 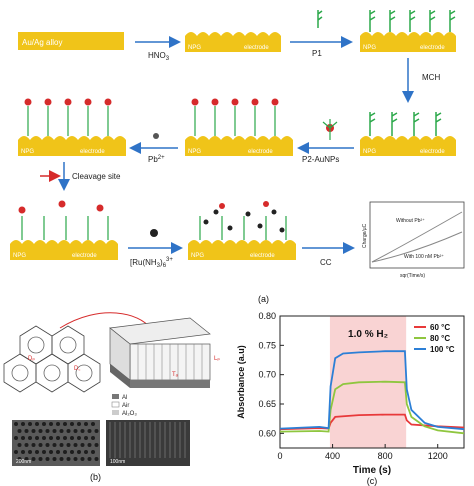 I want to click on h2-annotation: 1.0 % H₂, so click(x=368, y=334).